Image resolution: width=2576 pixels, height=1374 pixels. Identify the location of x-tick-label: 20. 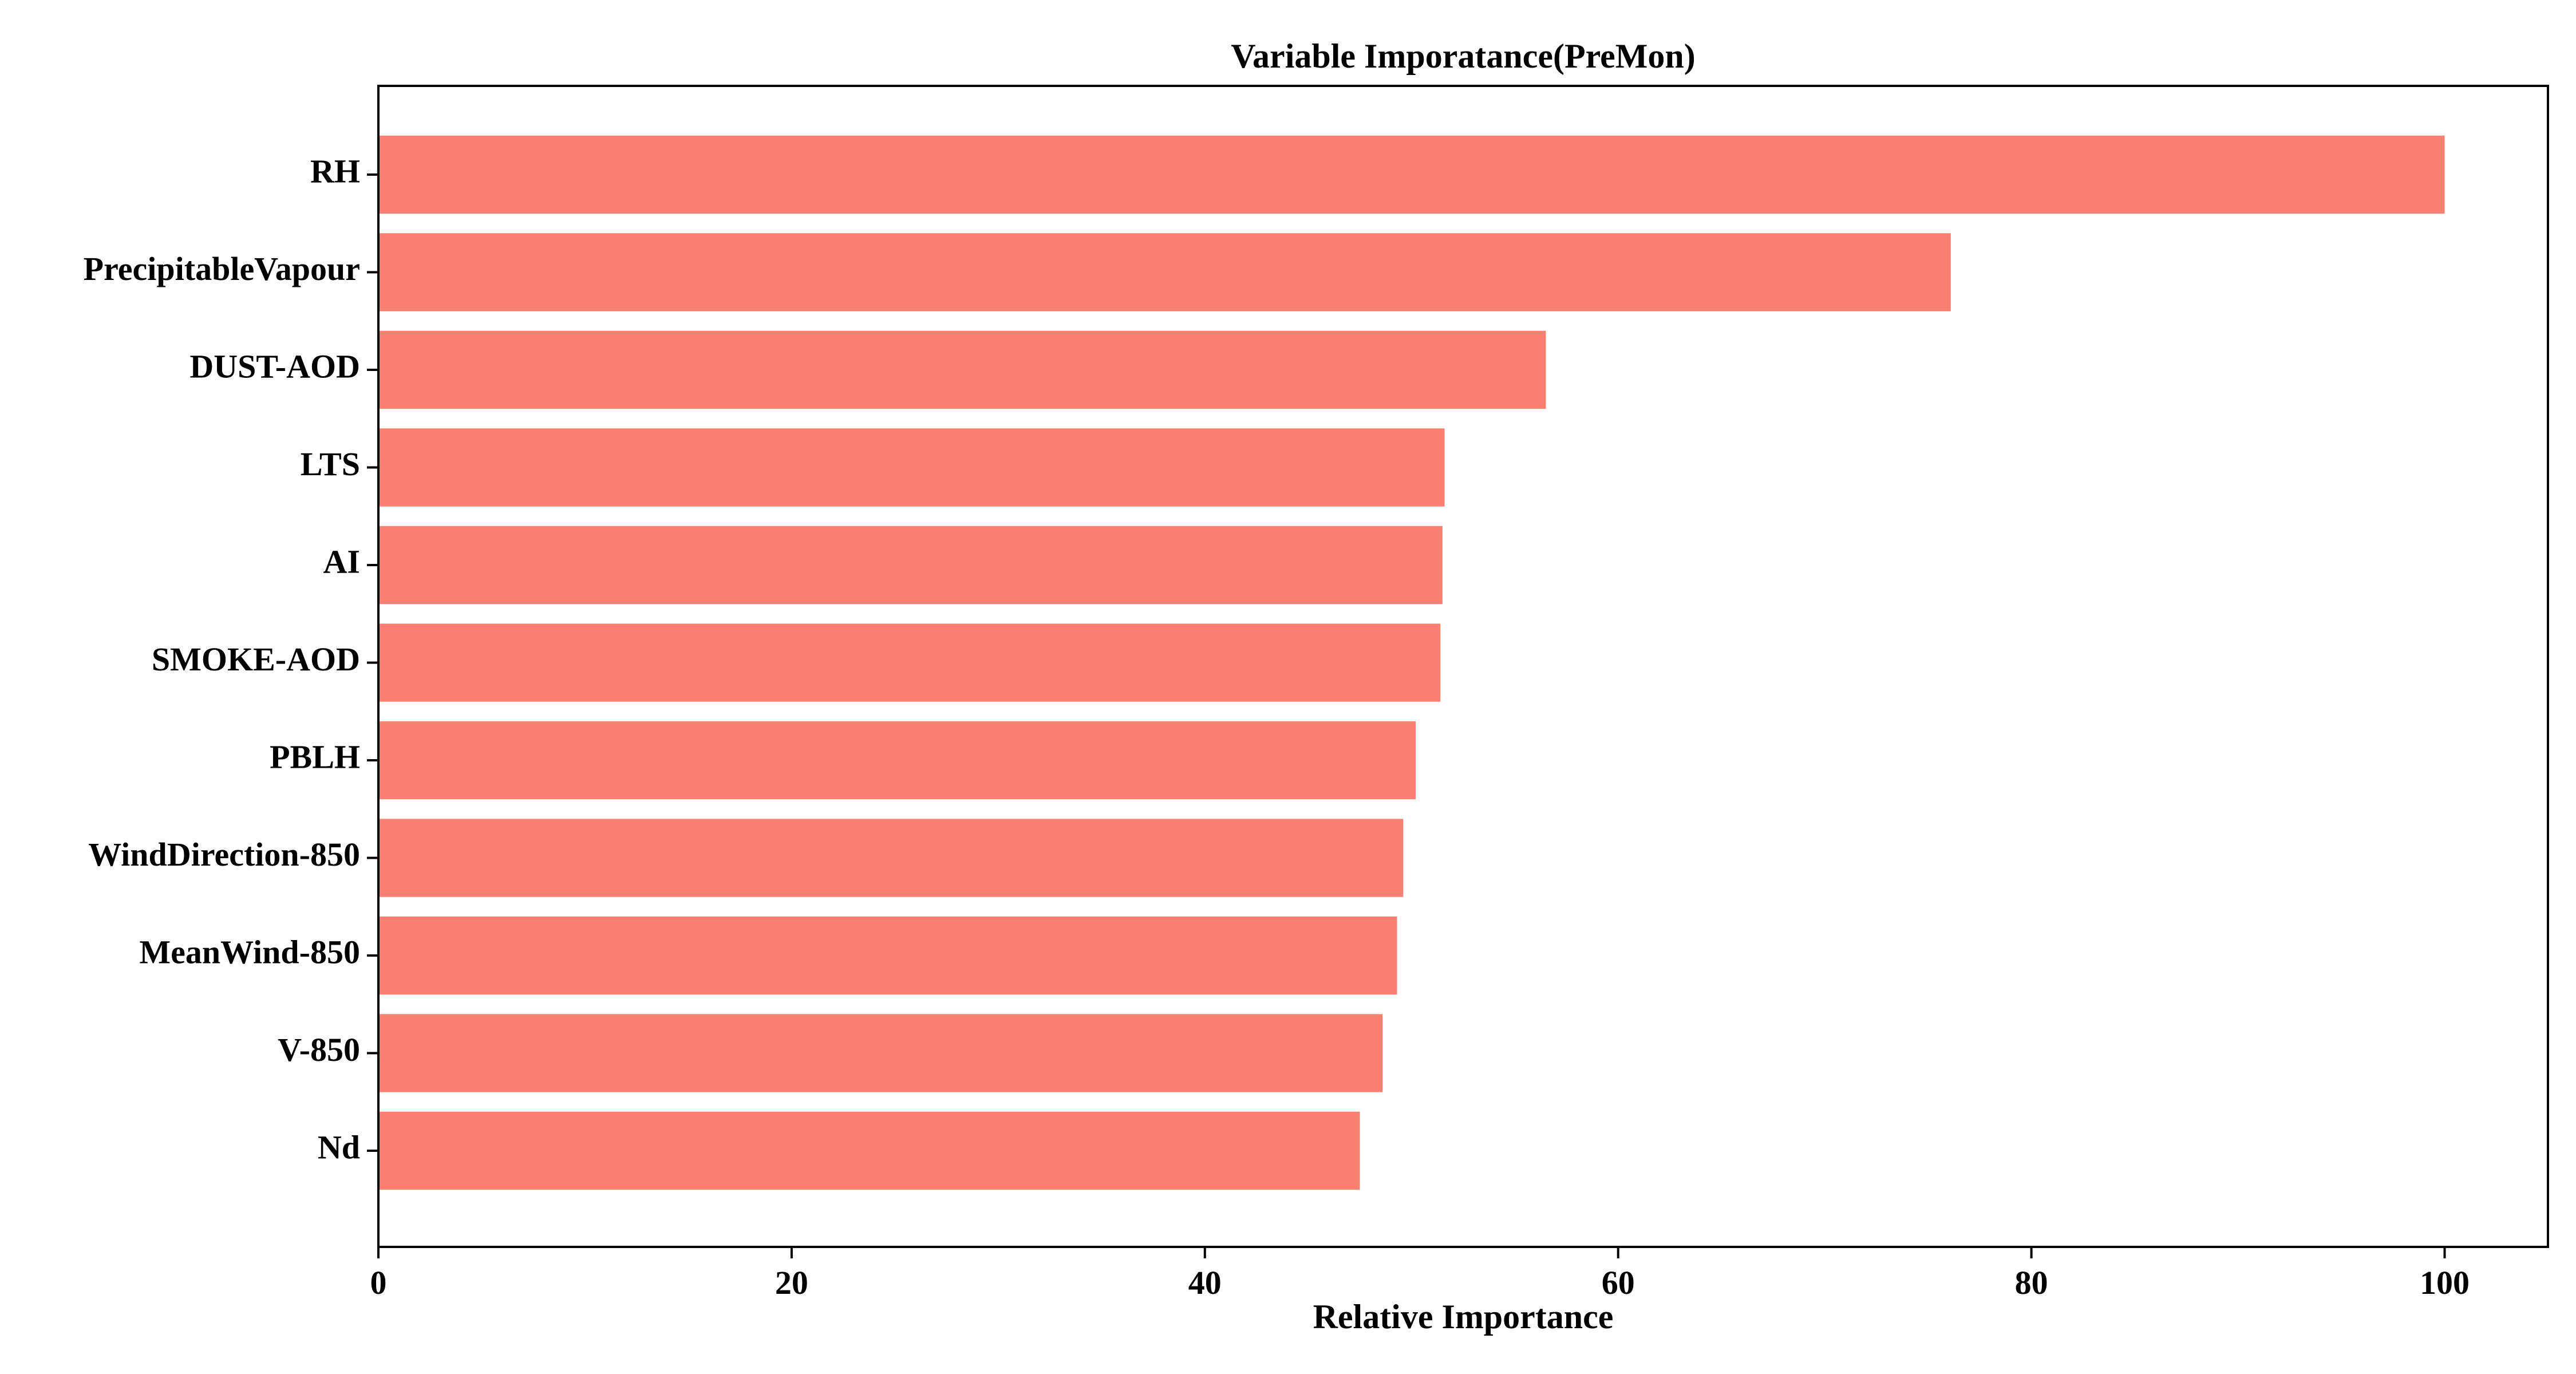
(791, 1283).